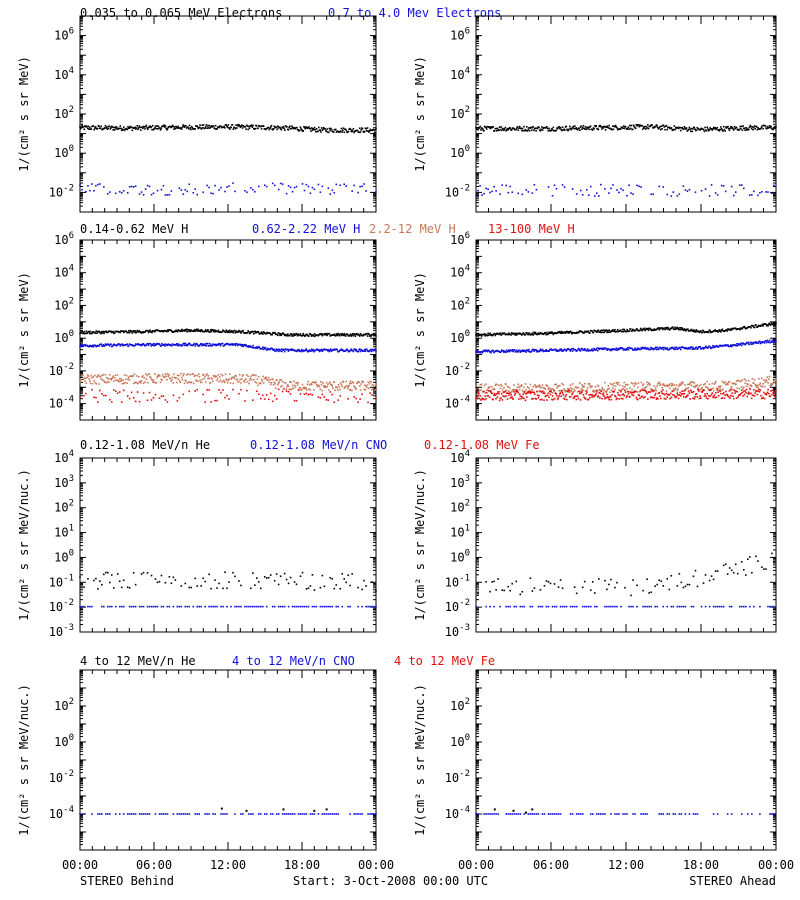  Describe the element at coordinates (134, 229) in the screenshot. I see `legend-label: 0.14-0.62 MeV H` at that location.